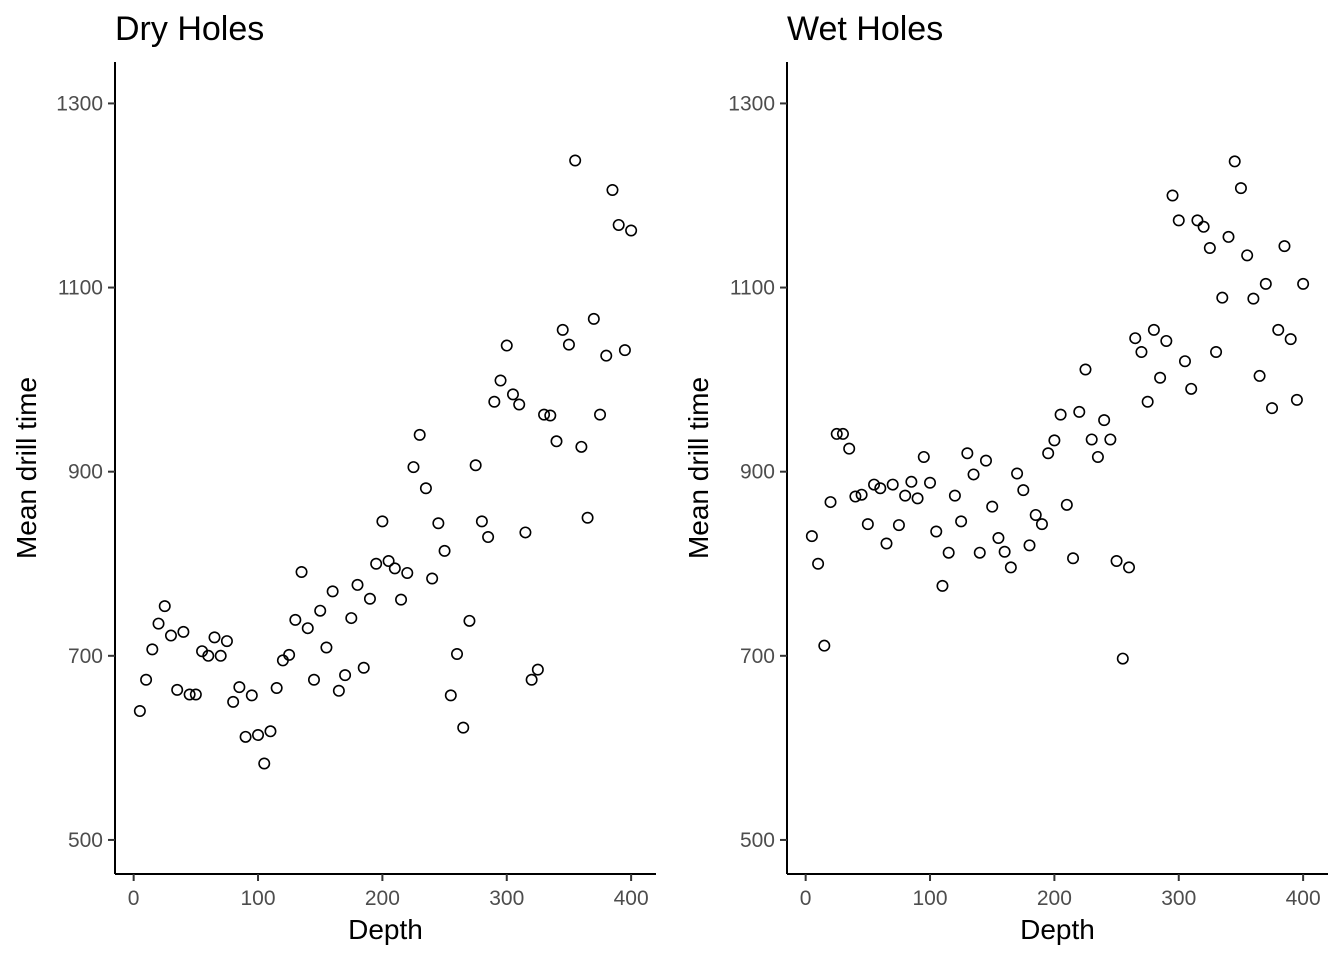 The height and width of the screenshot is (960, 1344). What do you see at coordinates (79, 103) in the screenshot?
I see `y-tick-label: 1300` at bounding box center [79, 103].